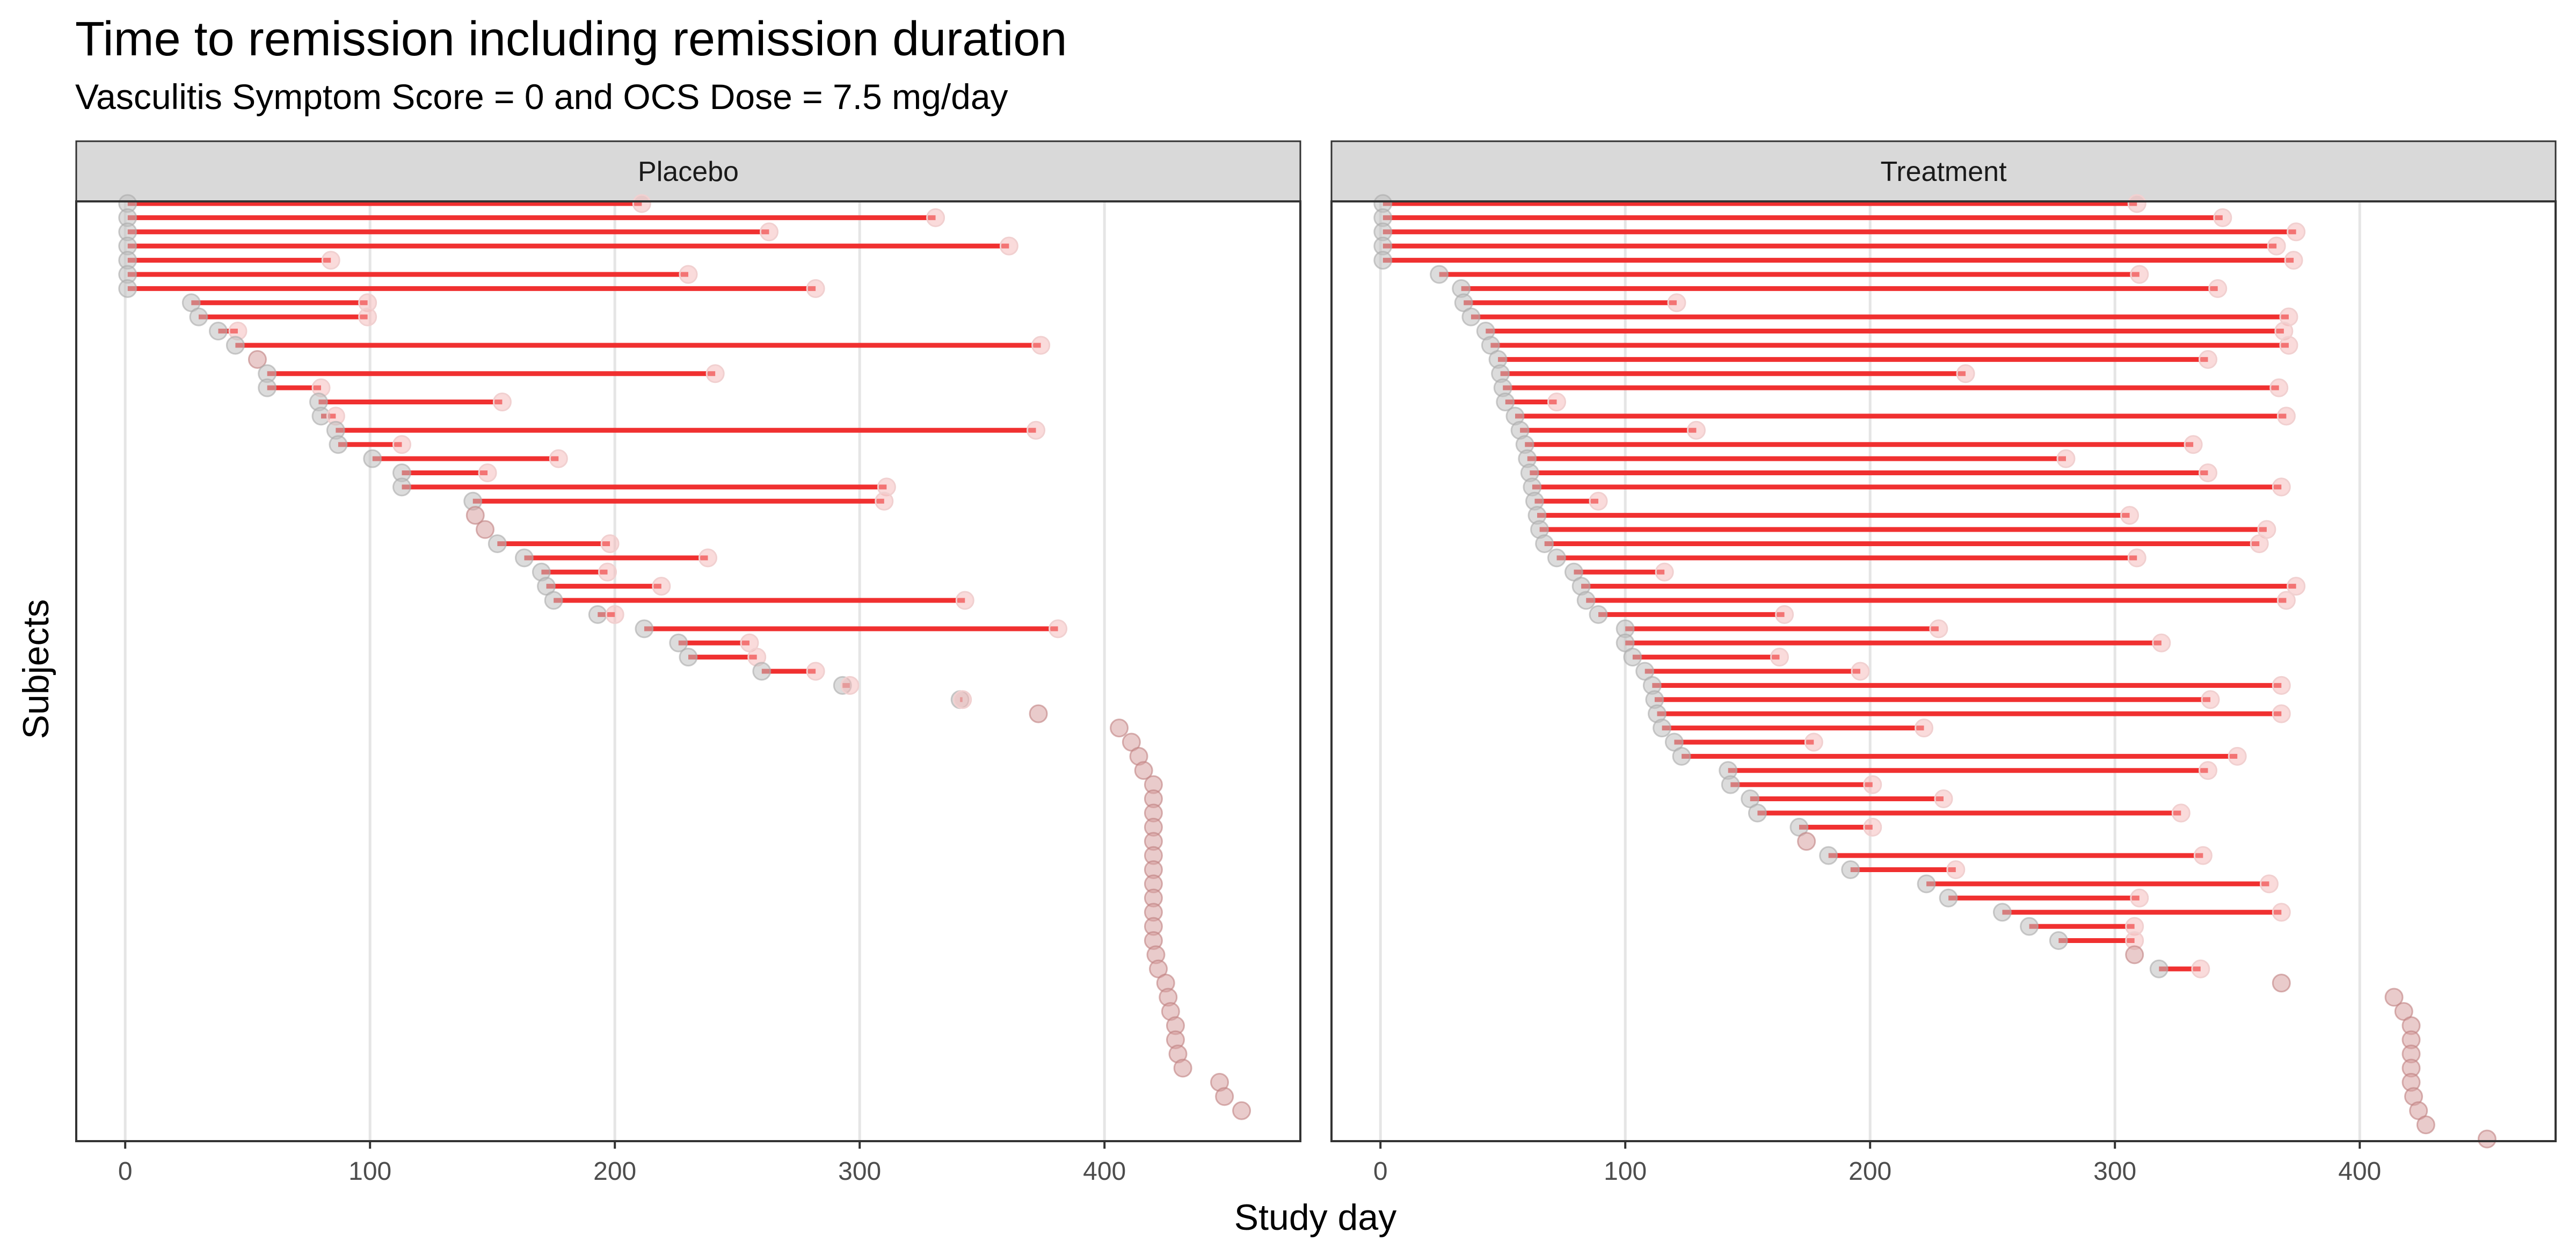 The image size is (2576, 1255). I want to click on x-tick-label: 200, so click(614, 1171).